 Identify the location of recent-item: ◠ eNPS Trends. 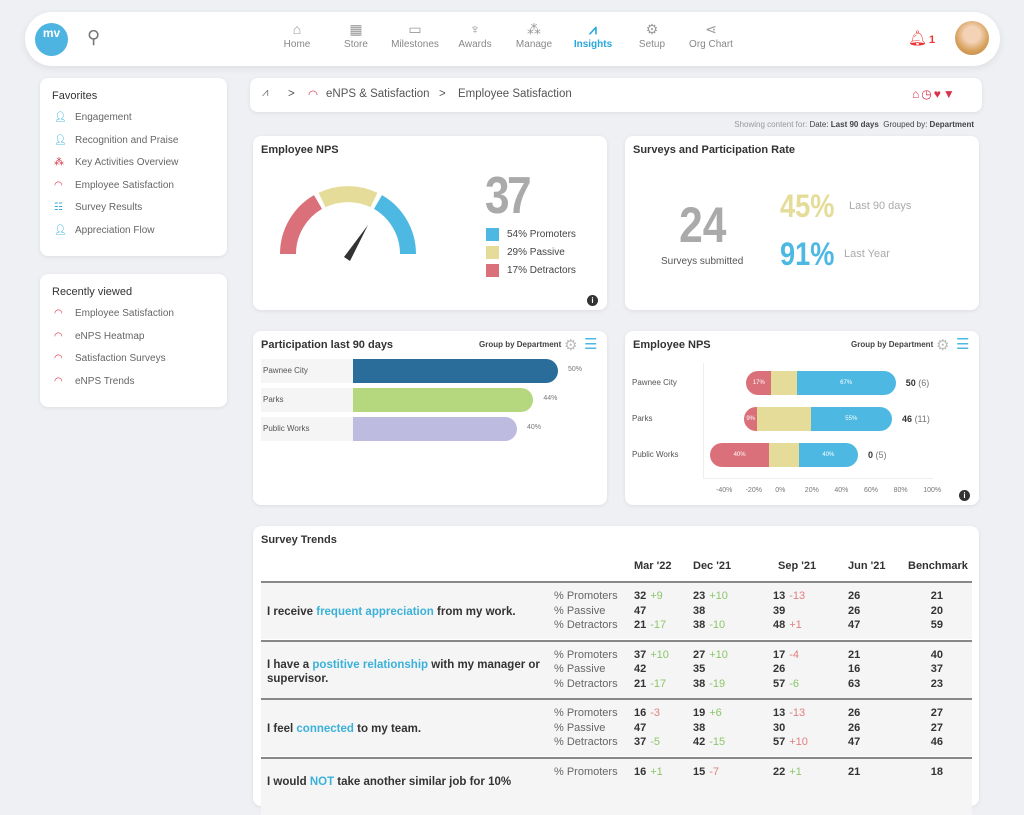
(133, 385).